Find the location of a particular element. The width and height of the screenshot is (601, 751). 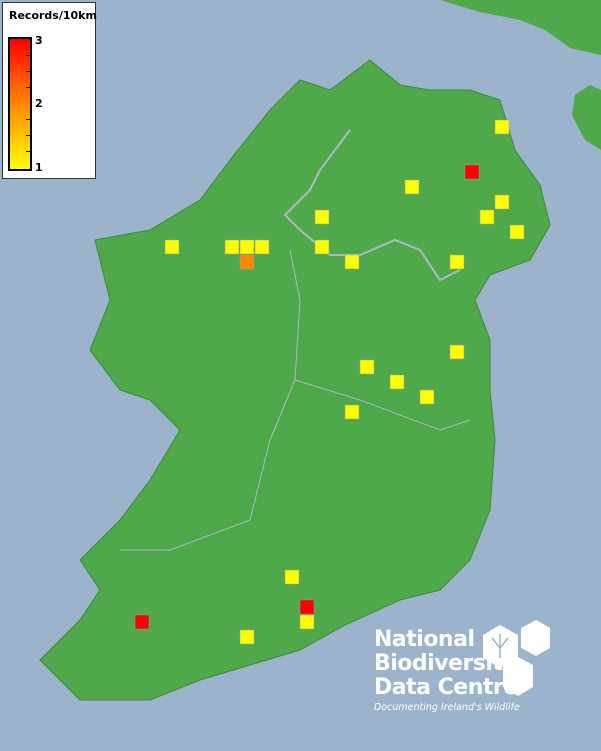

nbdc-logo-icon is located at coordinates (516, 658).